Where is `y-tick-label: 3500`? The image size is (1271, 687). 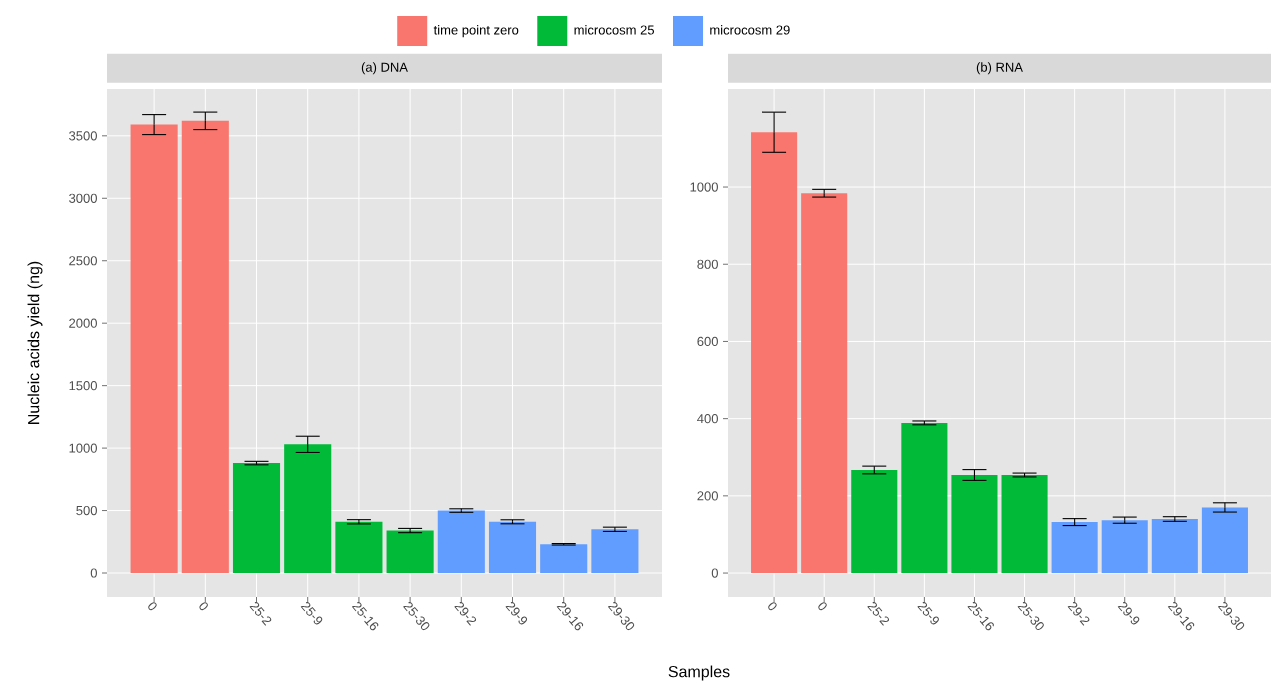 y-tick-label: 3500 is located at coordinates (83, 136).